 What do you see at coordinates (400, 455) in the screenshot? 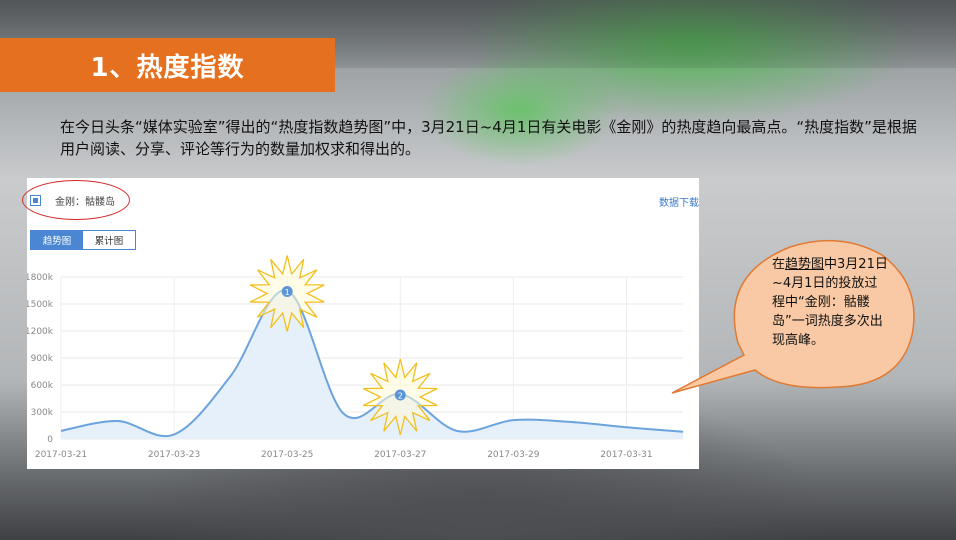
I see `x-tick-label: 2017-03-27` at bounding box center [400, 455].